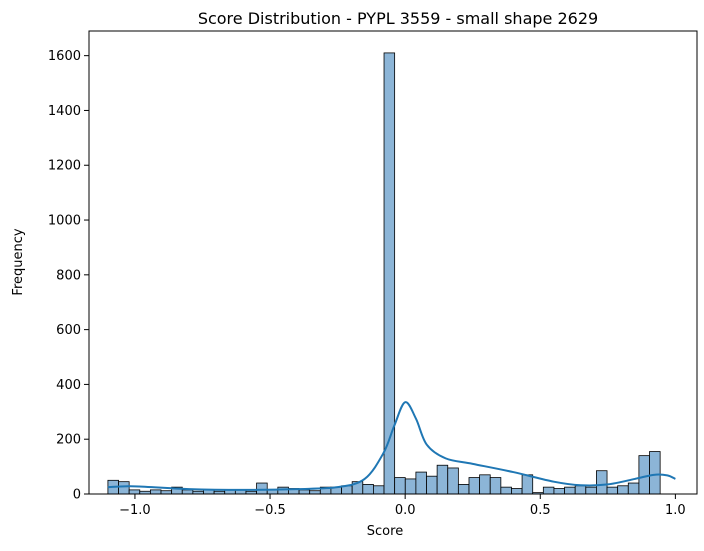 The width and height of the screenshot is (704, 551). Describe the element at coordinates (68, 385) in the screenshot. I see `y-tick-label: 400` at that location.